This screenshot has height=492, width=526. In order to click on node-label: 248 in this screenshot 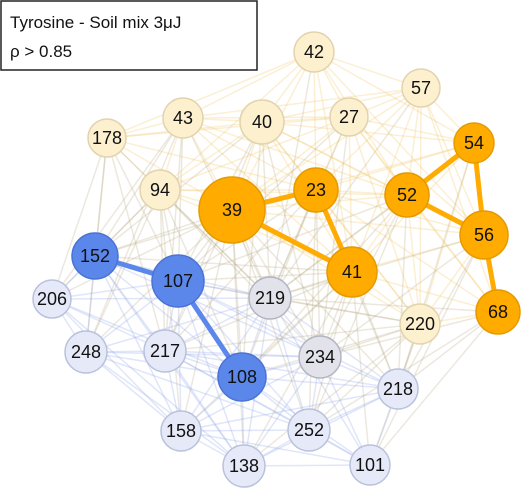, I will do `click(86, 352)`.